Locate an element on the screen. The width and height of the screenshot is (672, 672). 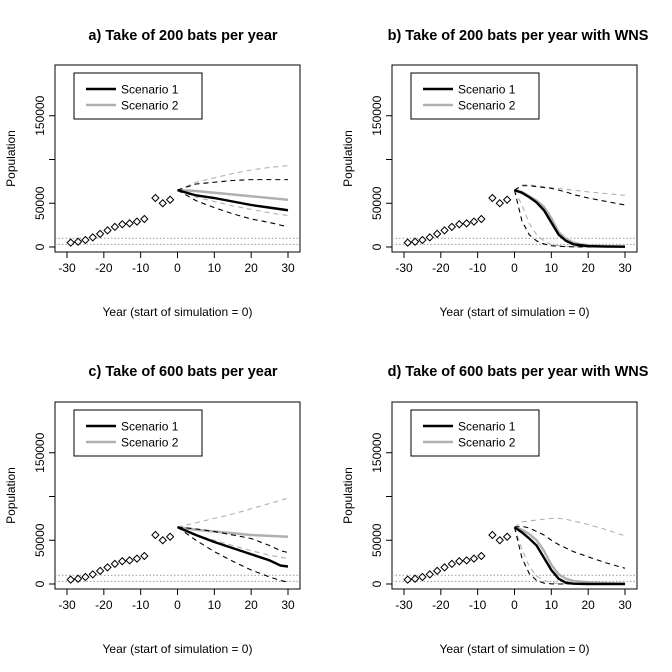
chart-title: b) Take of 200 bats per year with WNS is located at coordinates (518, 36).